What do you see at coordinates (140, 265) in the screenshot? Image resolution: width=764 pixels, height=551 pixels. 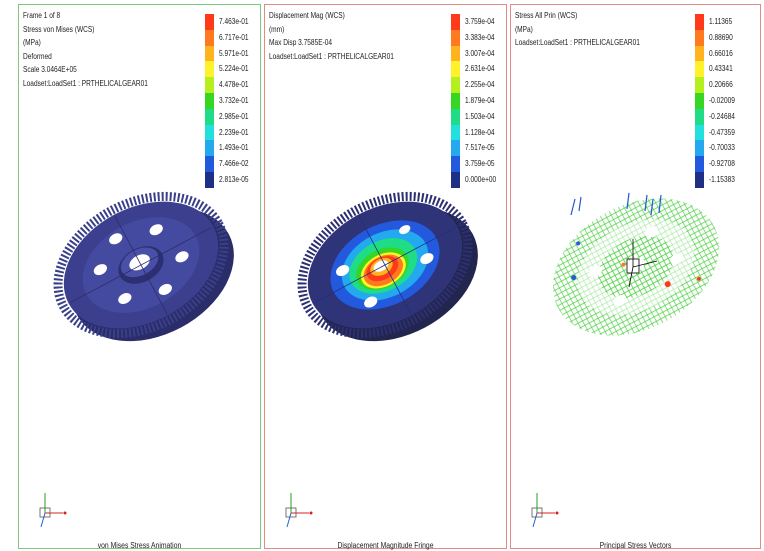 I see `gear-model-icon` at bounding box center [140, 265].